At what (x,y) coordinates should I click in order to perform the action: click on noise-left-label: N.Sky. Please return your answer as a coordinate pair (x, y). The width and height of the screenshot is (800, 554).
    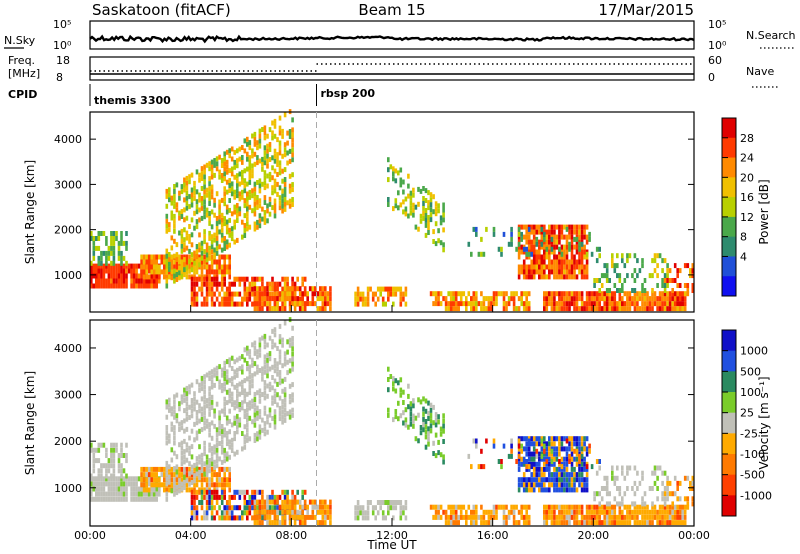
    Looking at the image, I should click on (20, 40).